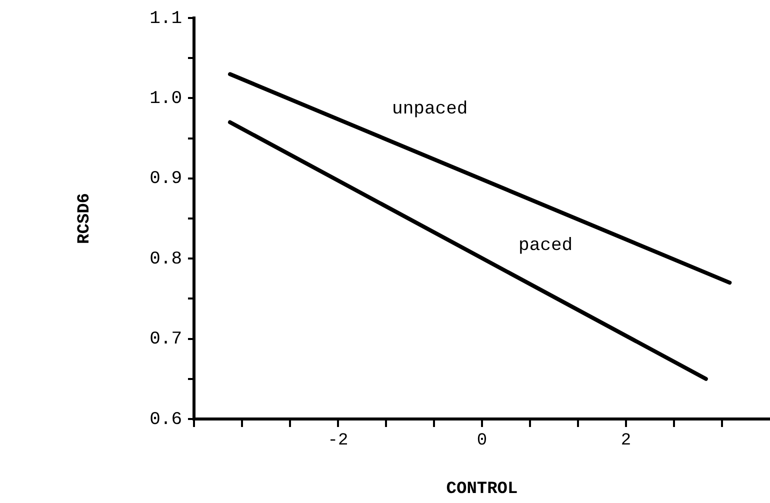 This screenshot has height=503, width=770. I want to click on y-tick-label: 0.9, so click(166, 179).